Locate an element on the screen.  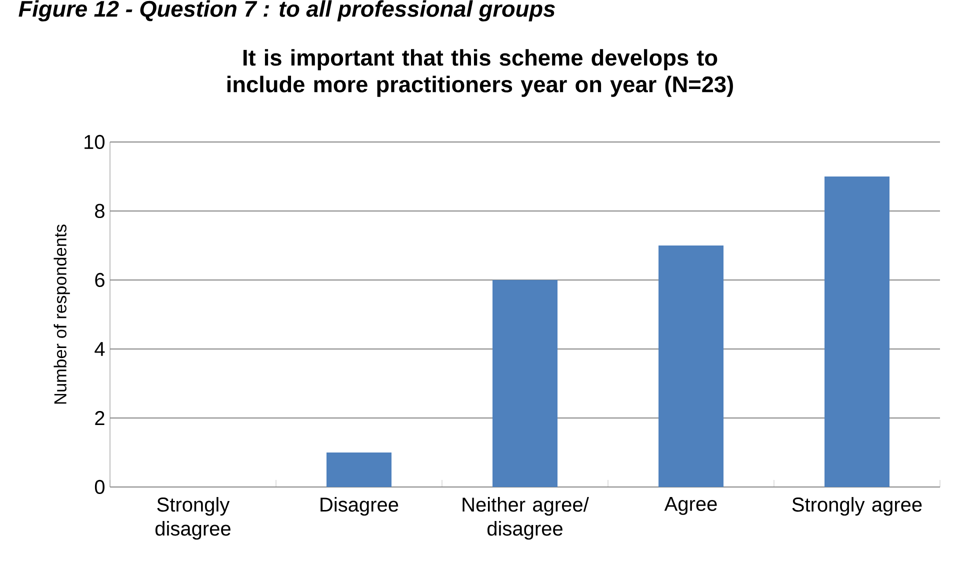
x-tick-label: Disagree is located at coordinates (359, 506).